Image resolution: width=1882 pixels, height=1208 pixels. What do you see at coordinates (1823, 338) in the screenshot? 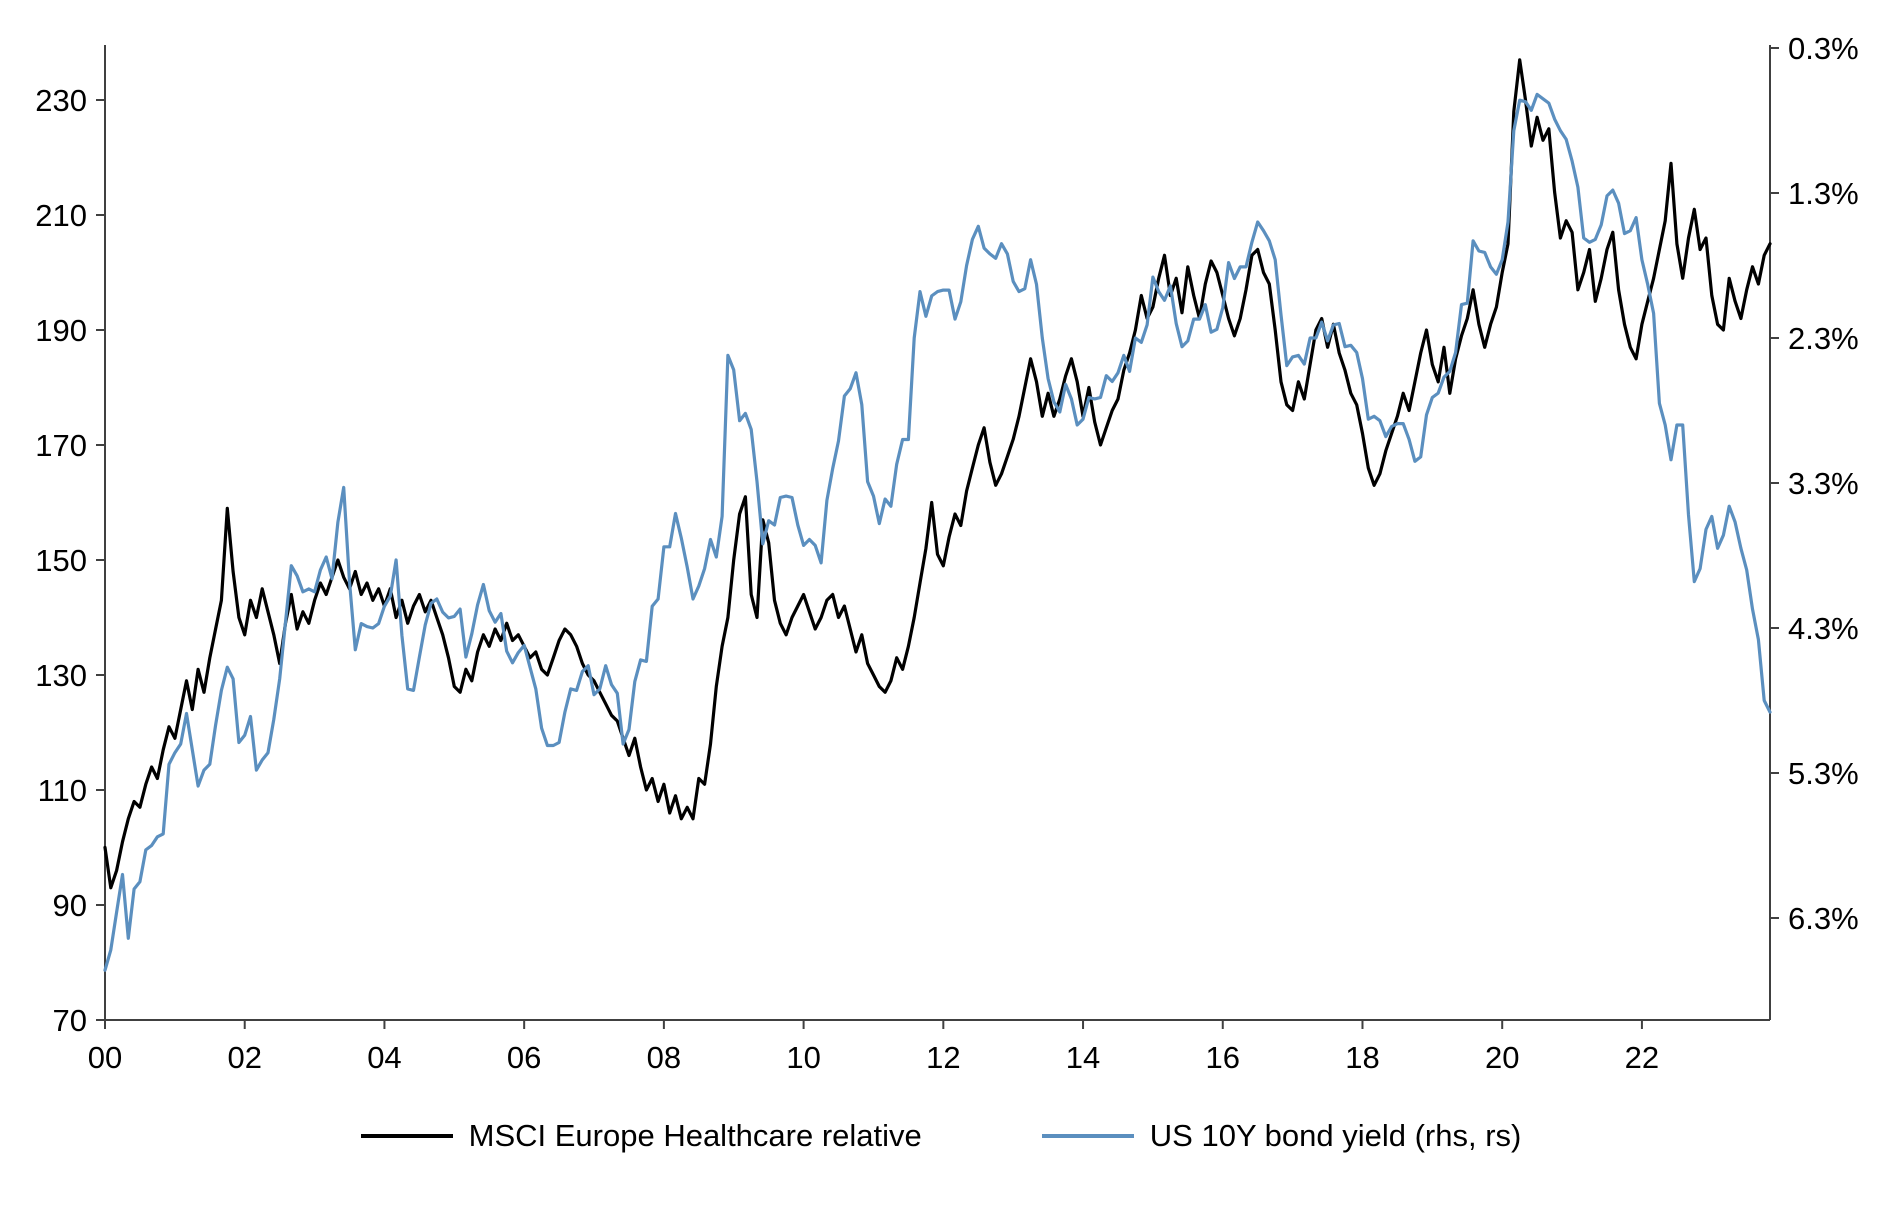
I see `right-axis-tick-label: 2.3%` at bounding box center [1823, 338].